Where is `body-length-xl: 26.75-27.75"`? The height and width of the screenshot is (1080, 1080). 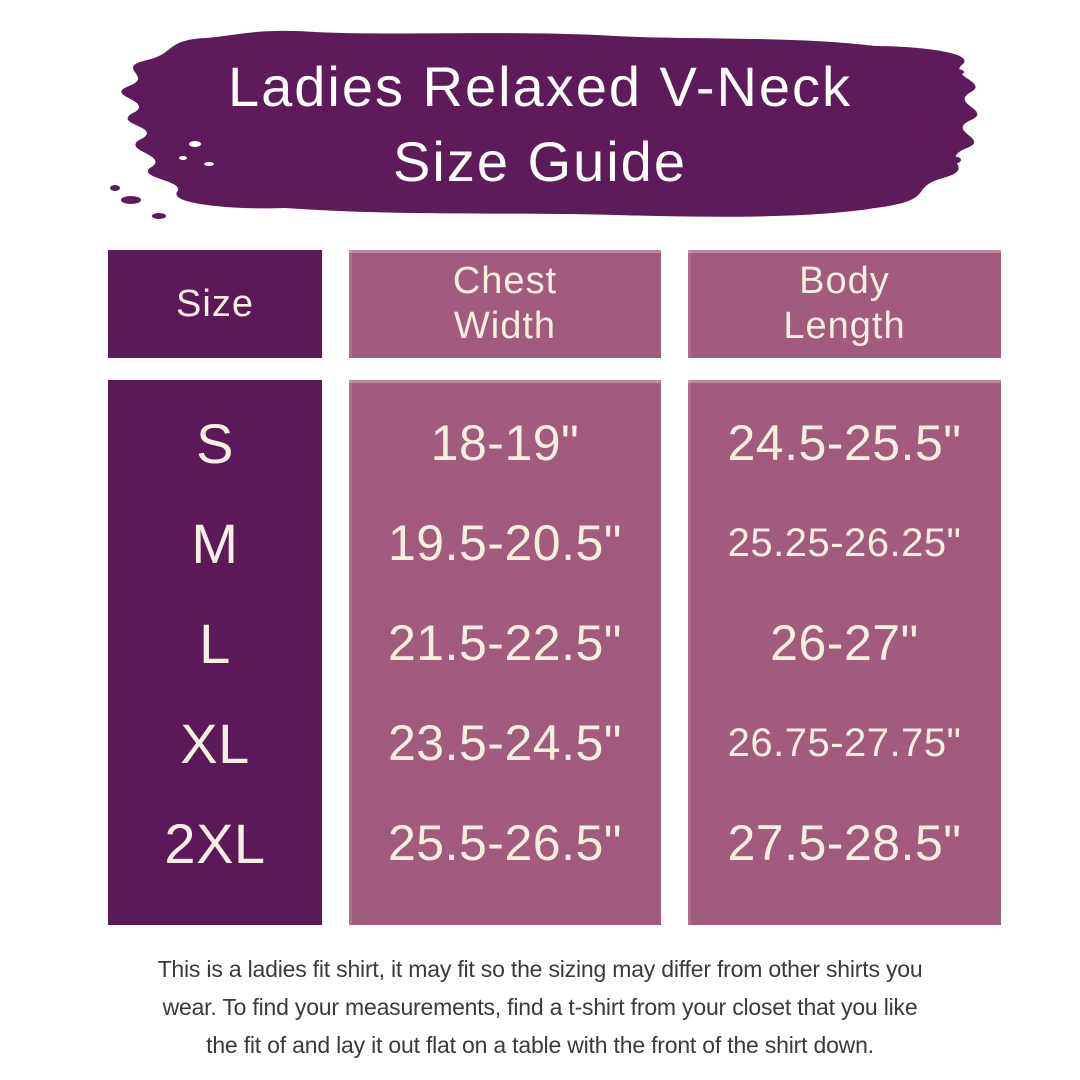 body-length-xl: 26.75-27.75" is located at coordinates (844, 742).